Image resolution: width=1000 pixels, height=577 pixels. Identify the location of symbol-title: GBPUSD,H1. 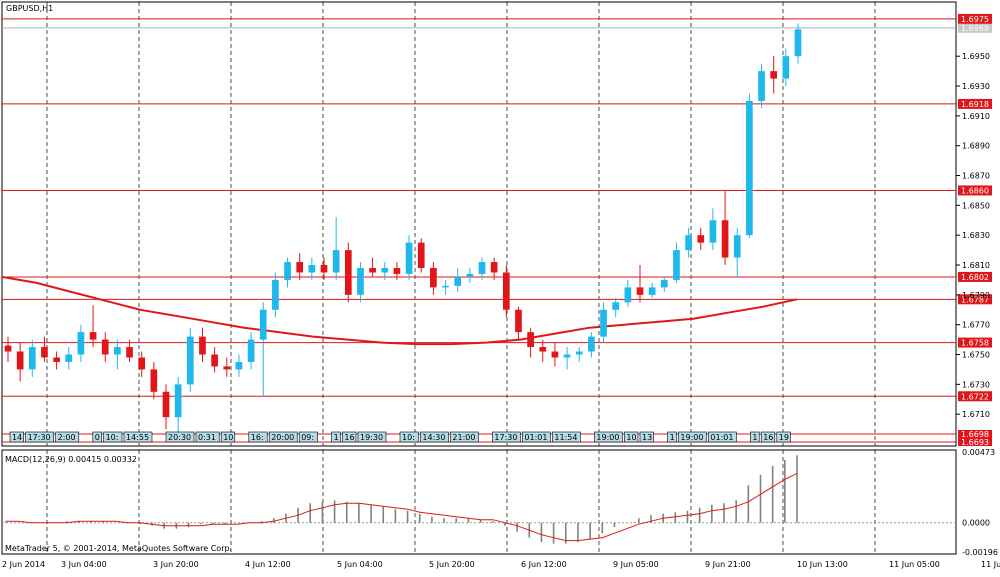
(29, 8).